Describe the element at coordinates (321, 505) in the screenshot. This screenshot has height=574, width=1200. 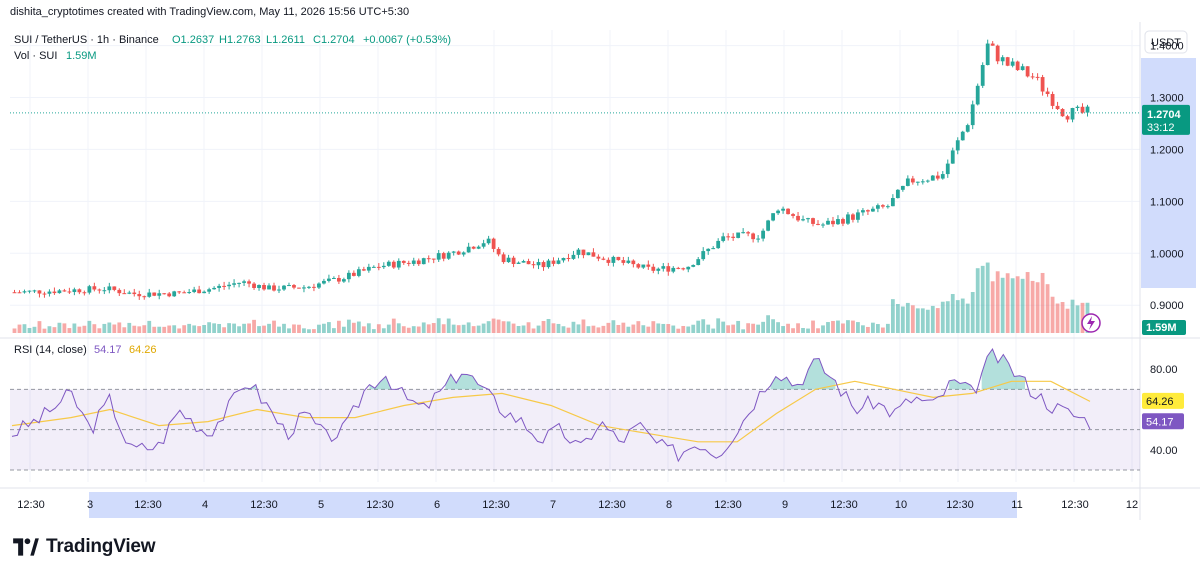
I see `time-tick-label: 5` at that location.